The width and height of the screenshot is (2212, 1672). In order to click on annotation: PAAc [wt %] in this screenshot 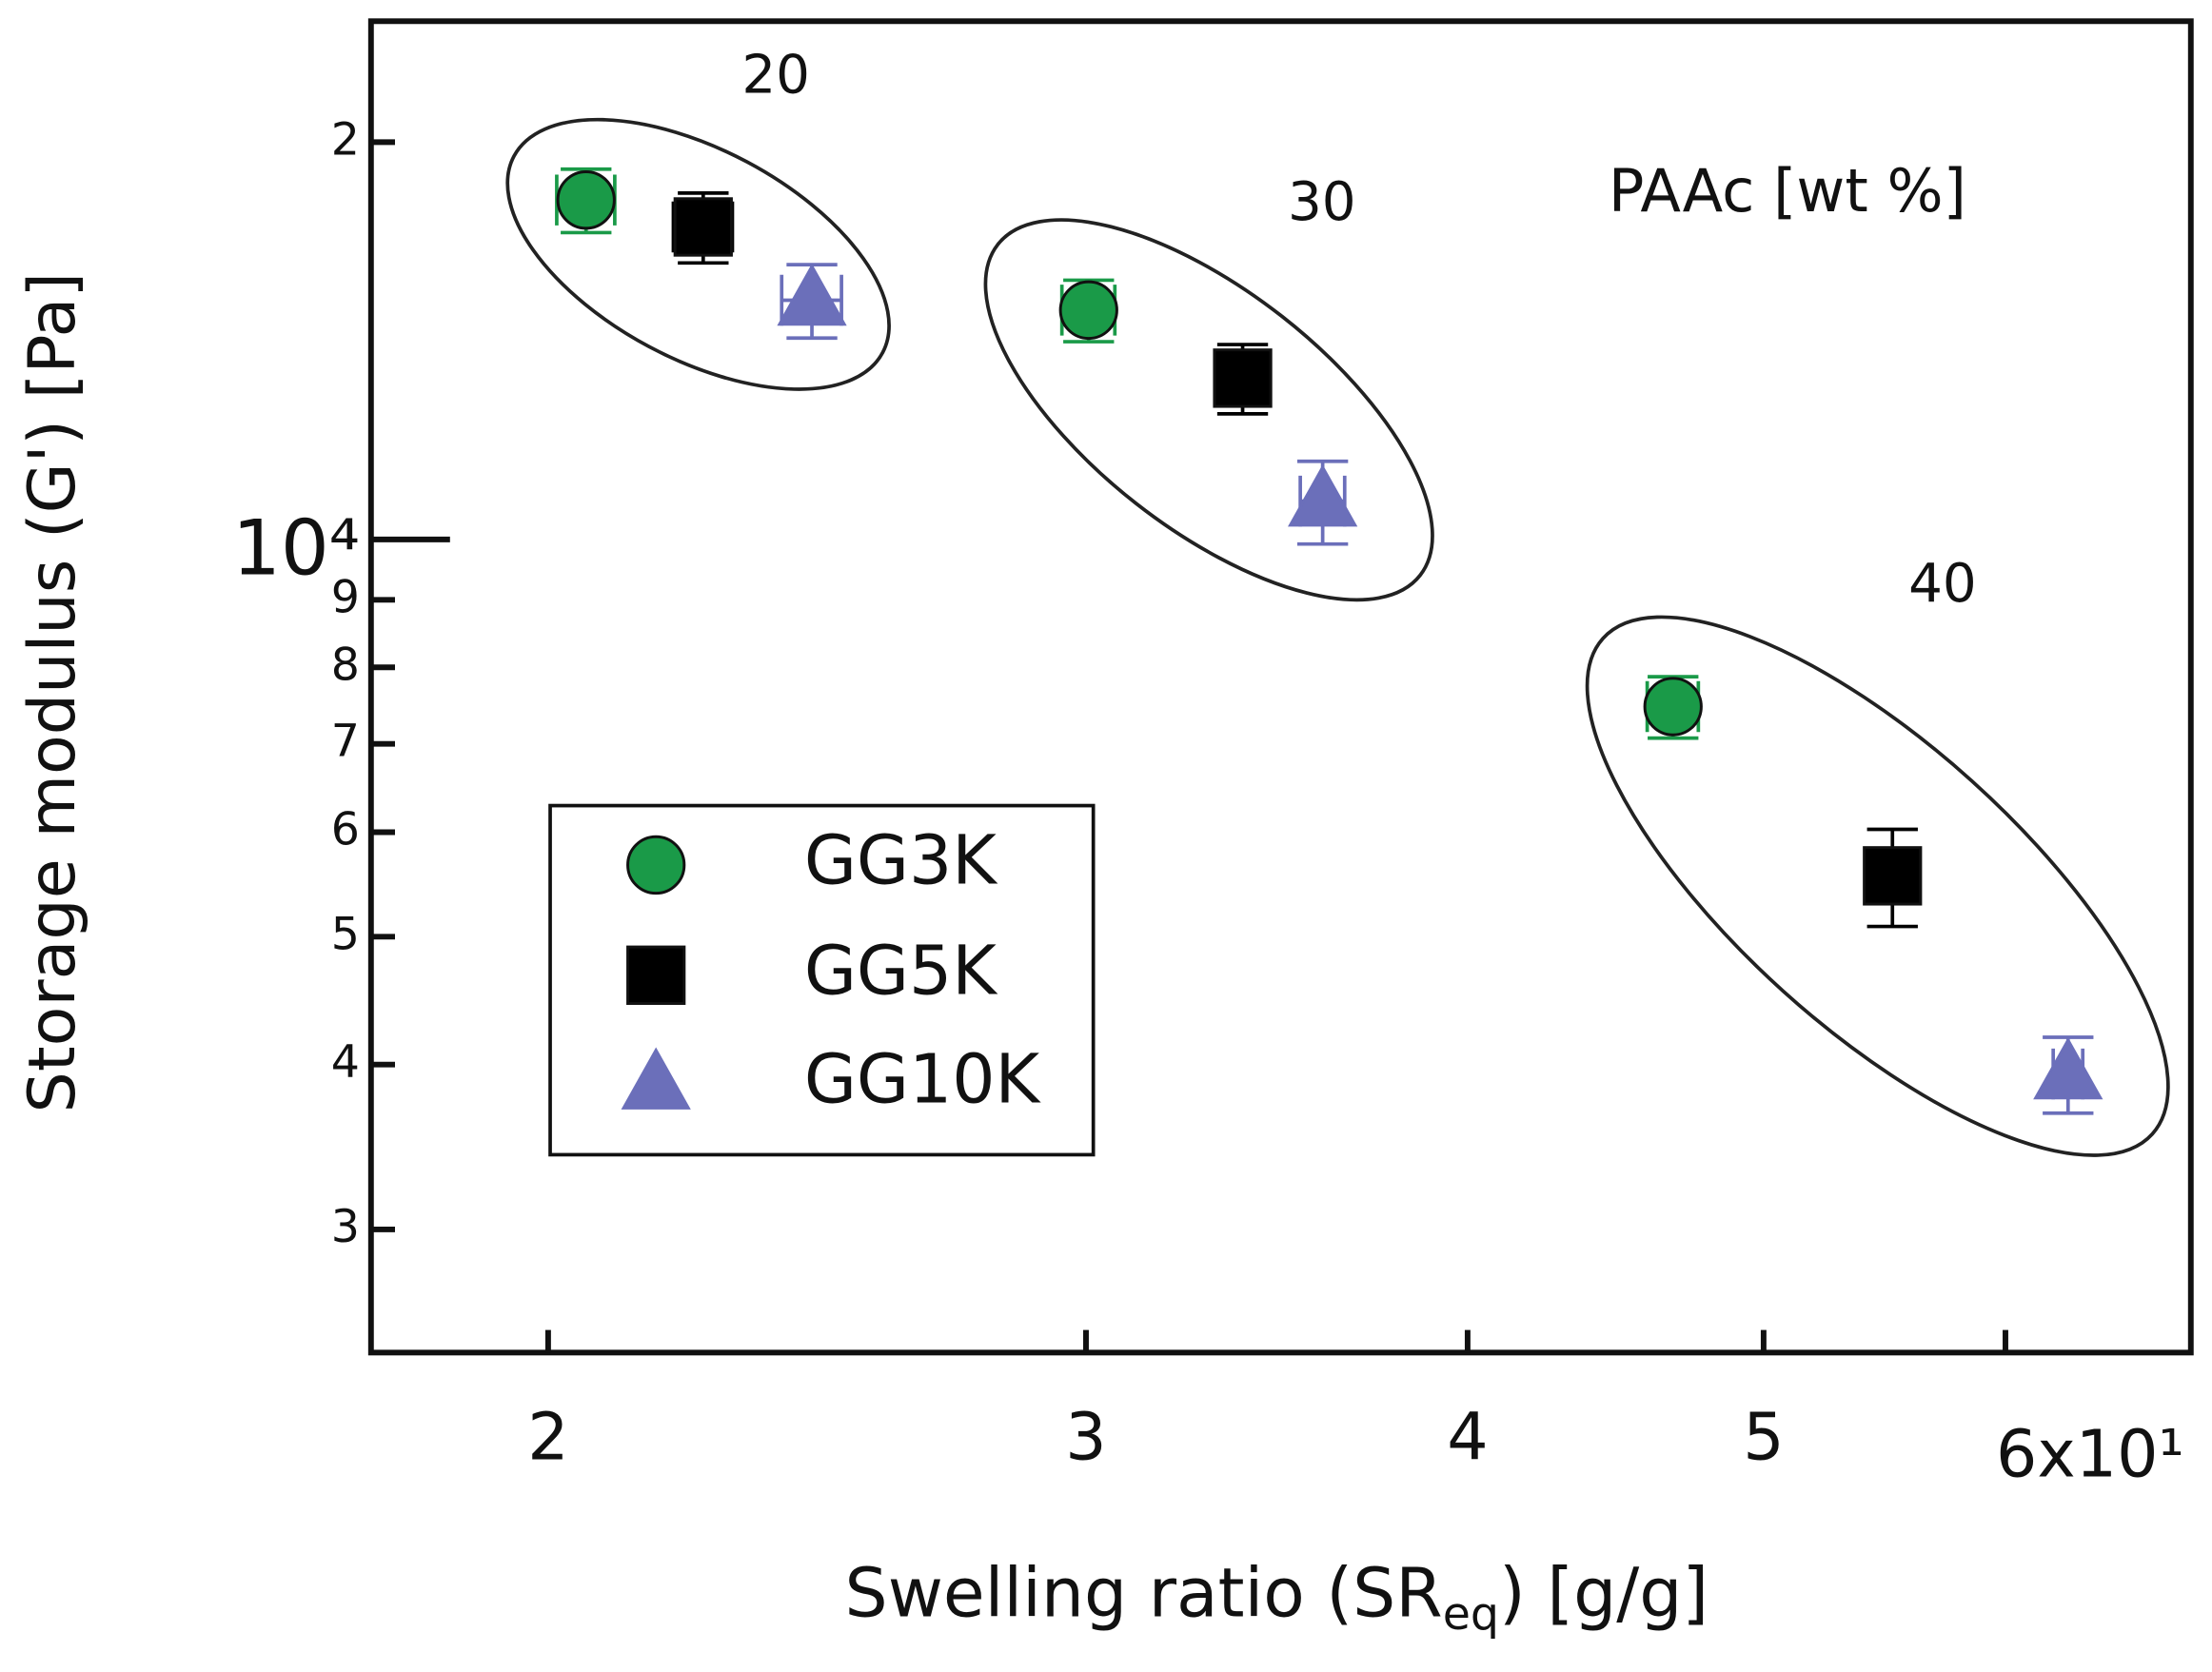, I will do `click(1787, 191)`.